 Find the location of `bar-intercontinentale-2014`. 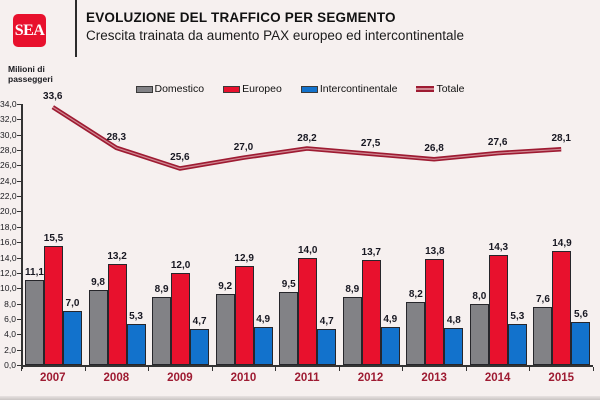

bar-intercontinentale-2014 is located at coordinates (517, 344).